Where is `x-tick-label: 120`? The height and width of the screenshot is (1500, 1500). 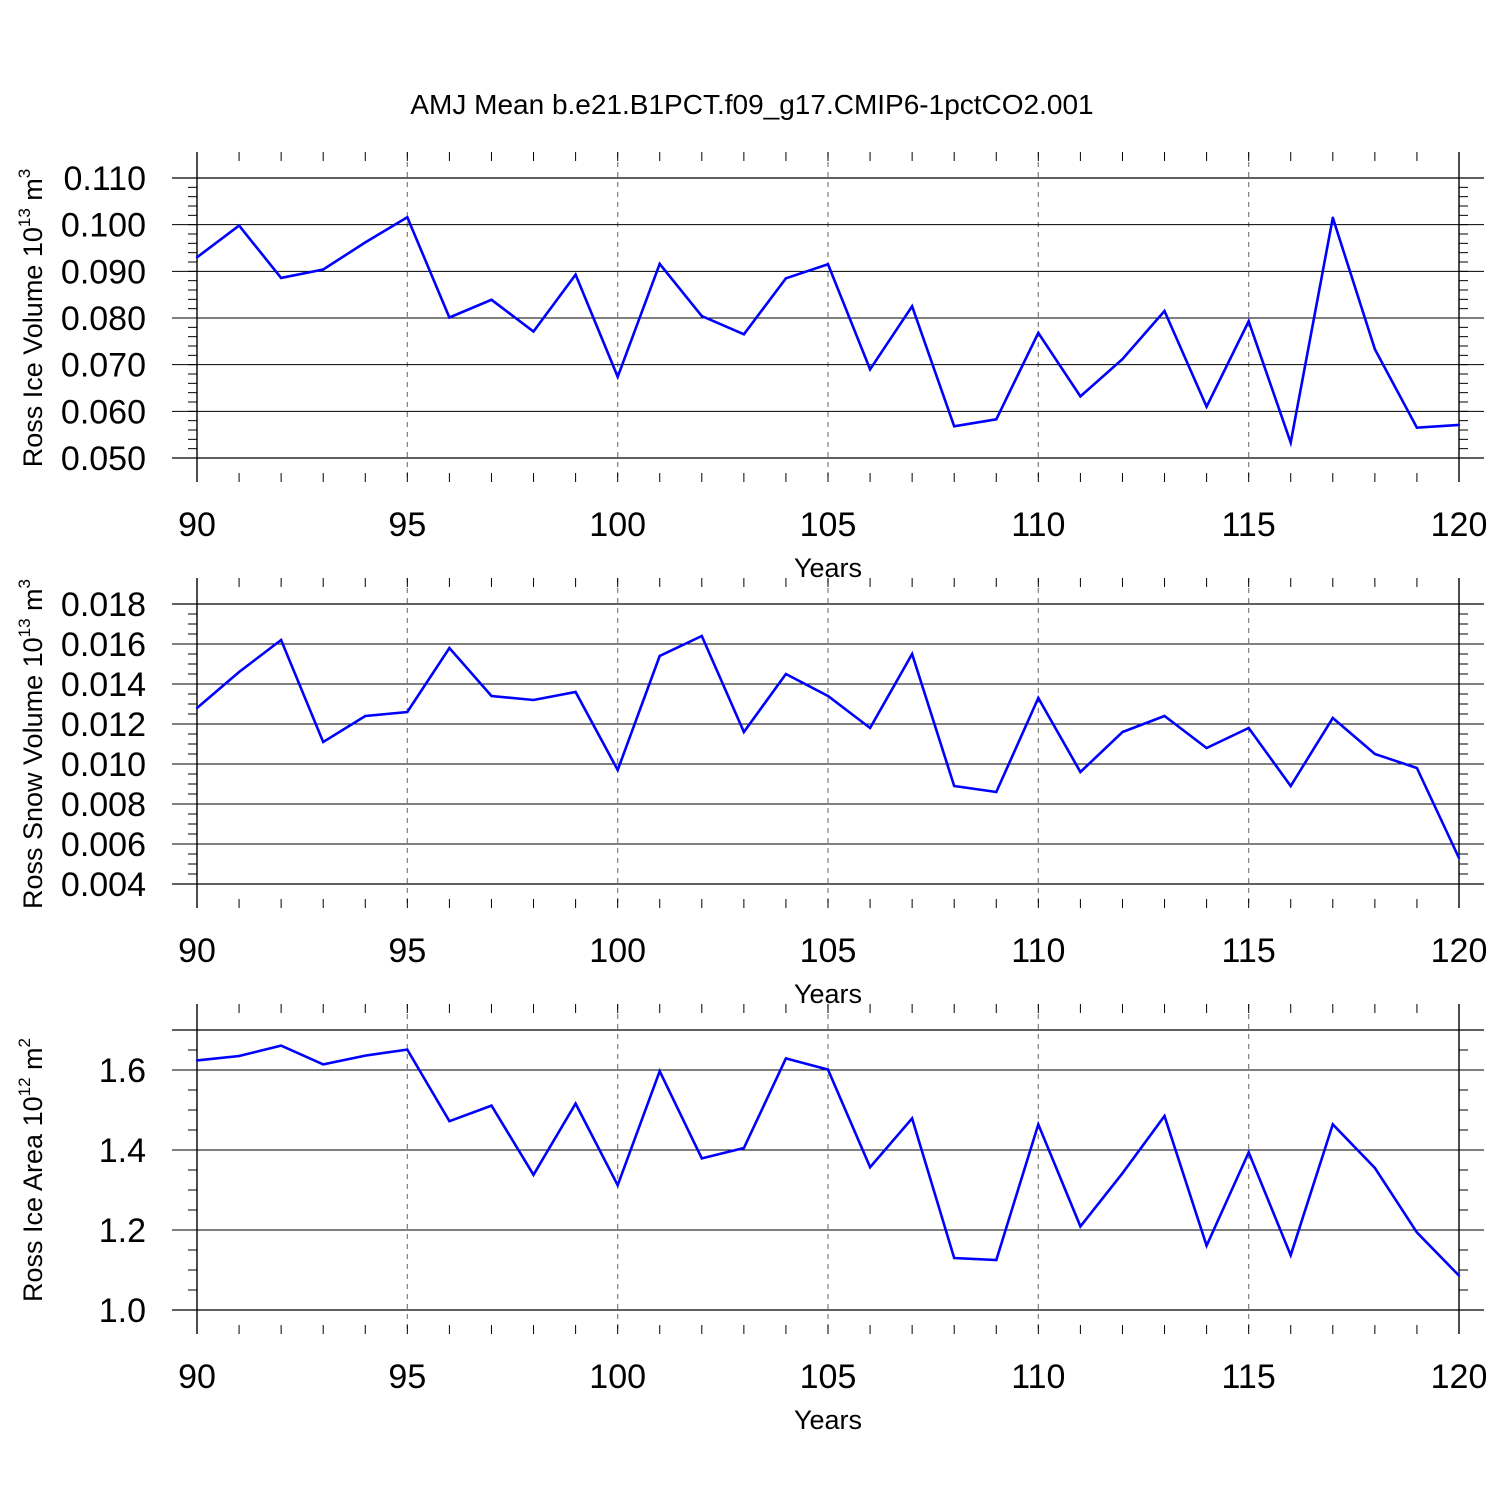 x-tick-label: 120 is located at coordinates (1459, 951).